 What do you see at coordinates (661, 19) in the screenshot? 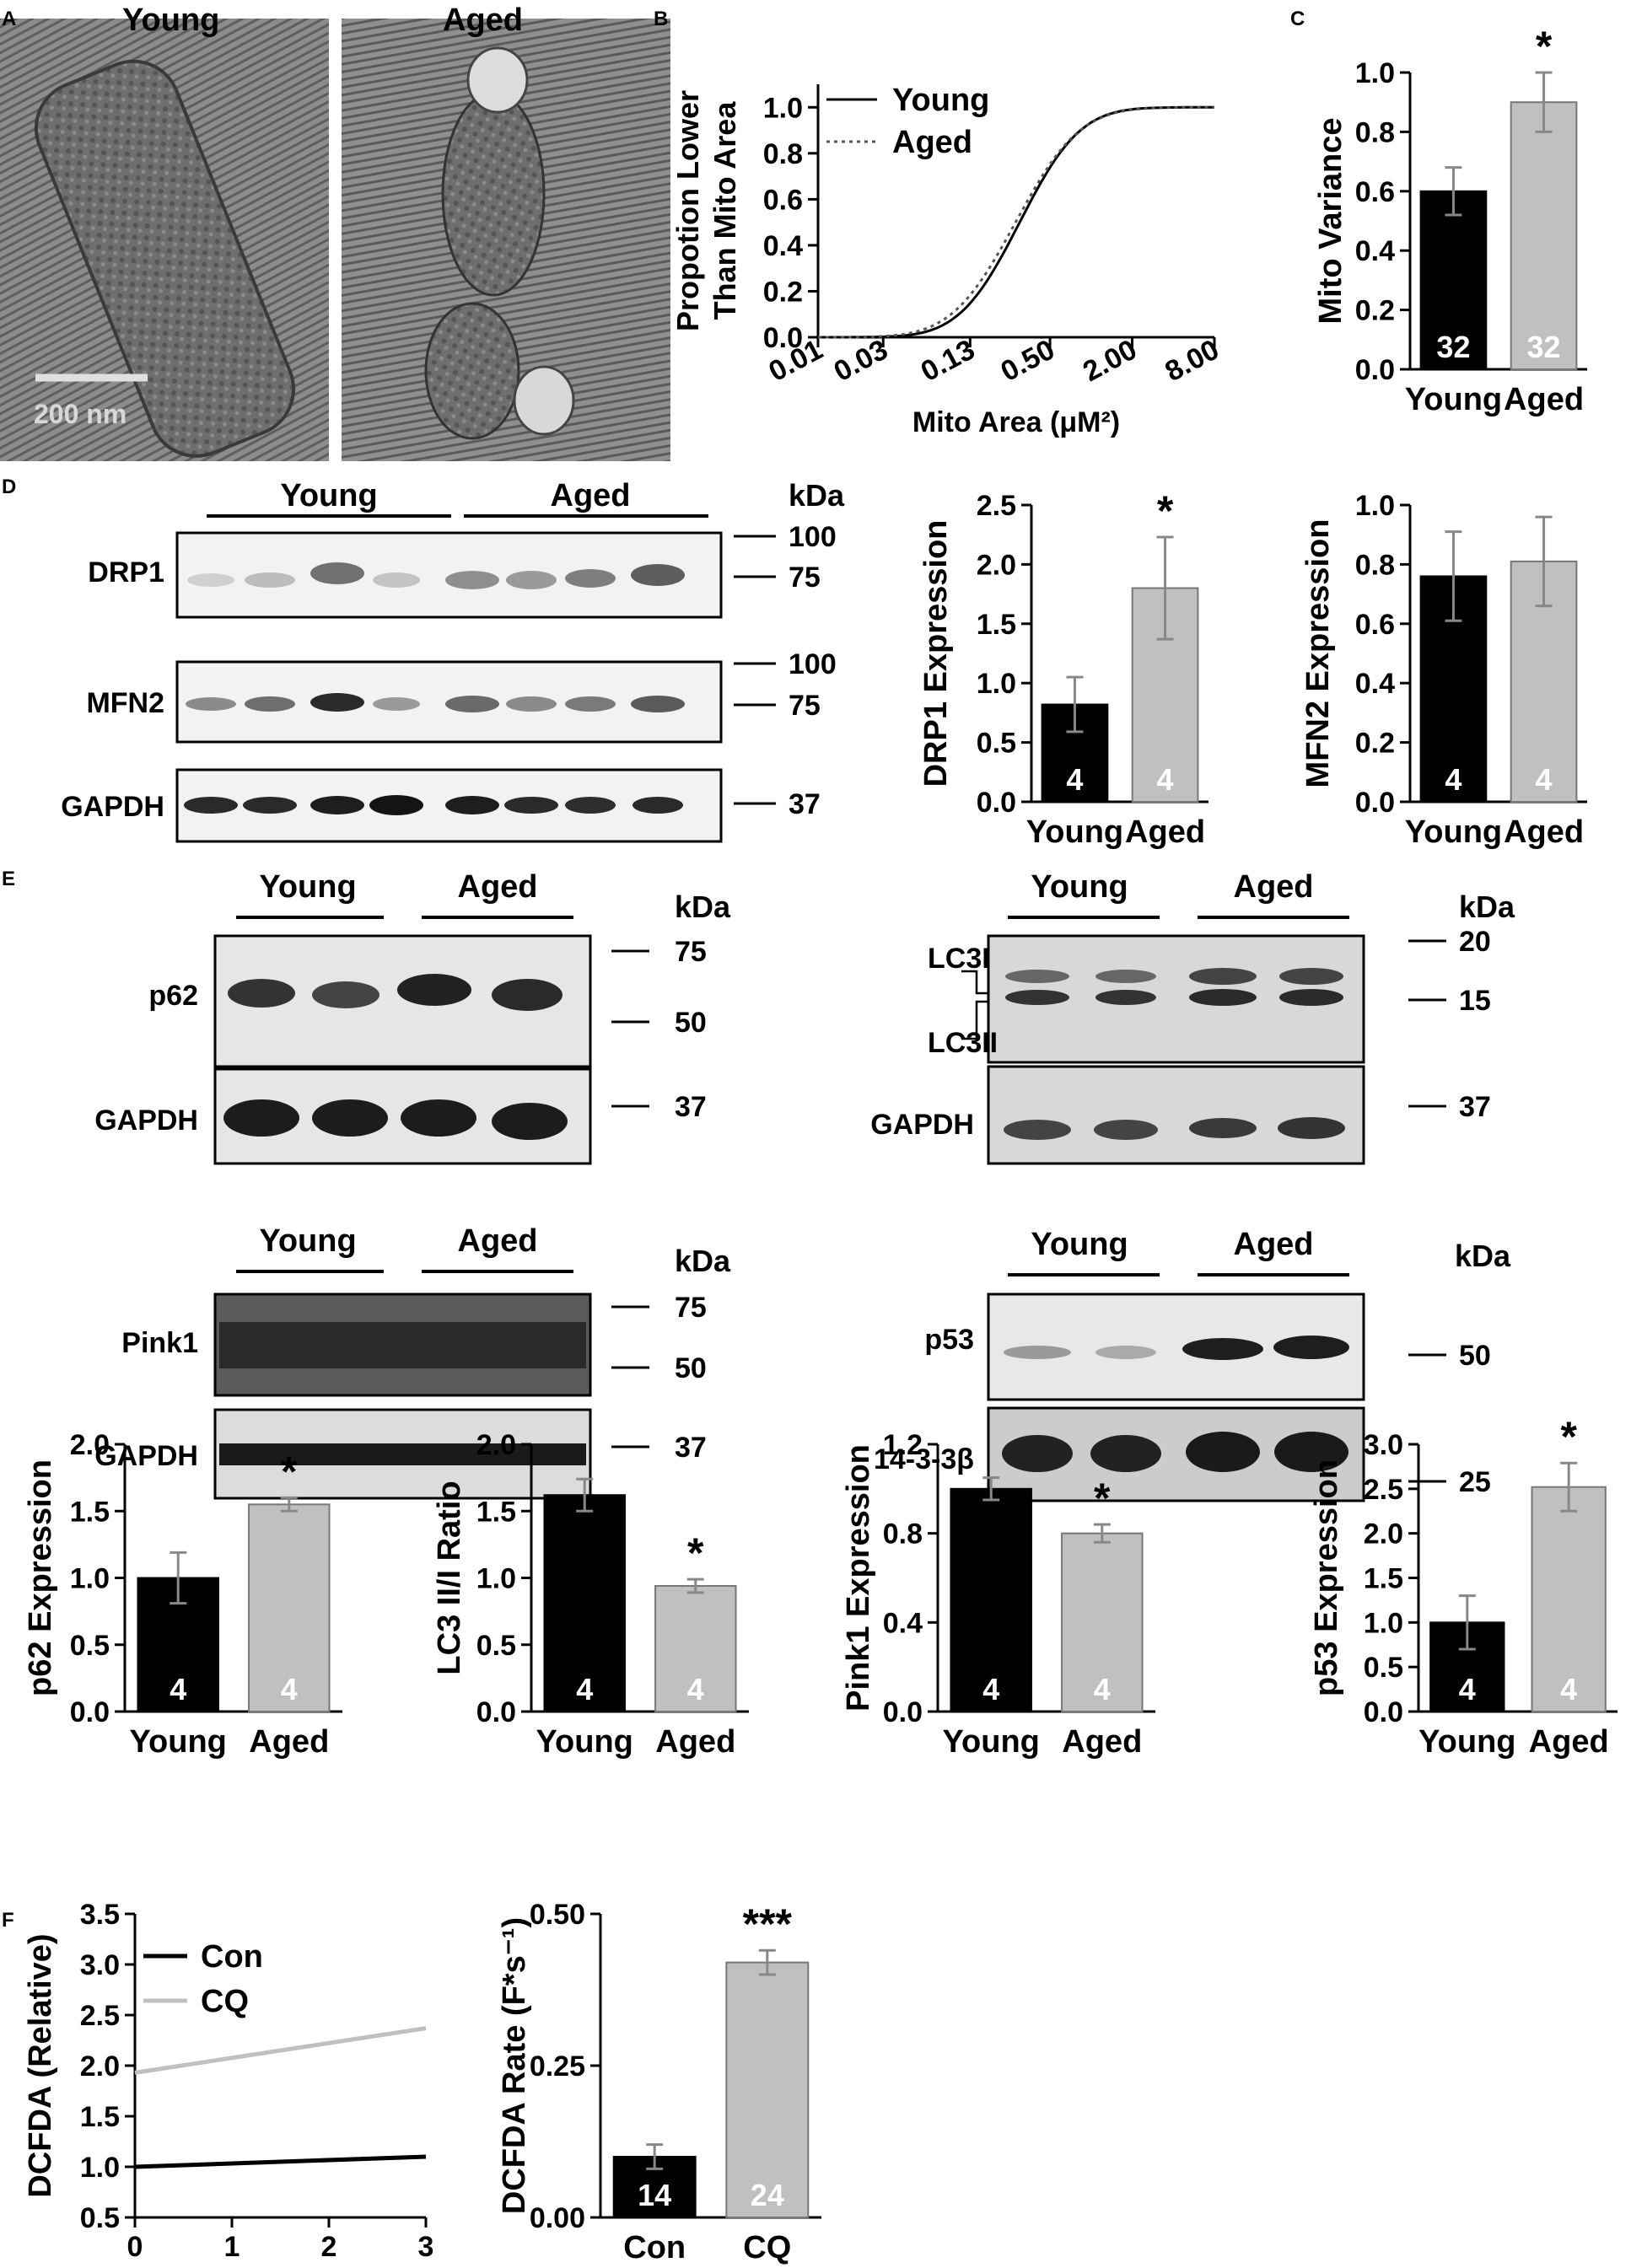
I see `panel-label-b: B` at bounding box center [661, 19].